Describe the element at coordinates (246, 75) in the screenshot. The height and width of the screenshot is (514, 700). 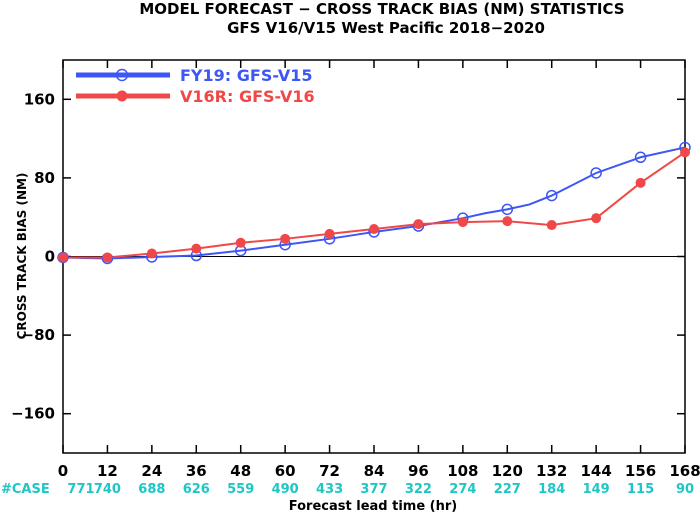
I see `legend-label-0: FY19: GFS-V15` at that location.